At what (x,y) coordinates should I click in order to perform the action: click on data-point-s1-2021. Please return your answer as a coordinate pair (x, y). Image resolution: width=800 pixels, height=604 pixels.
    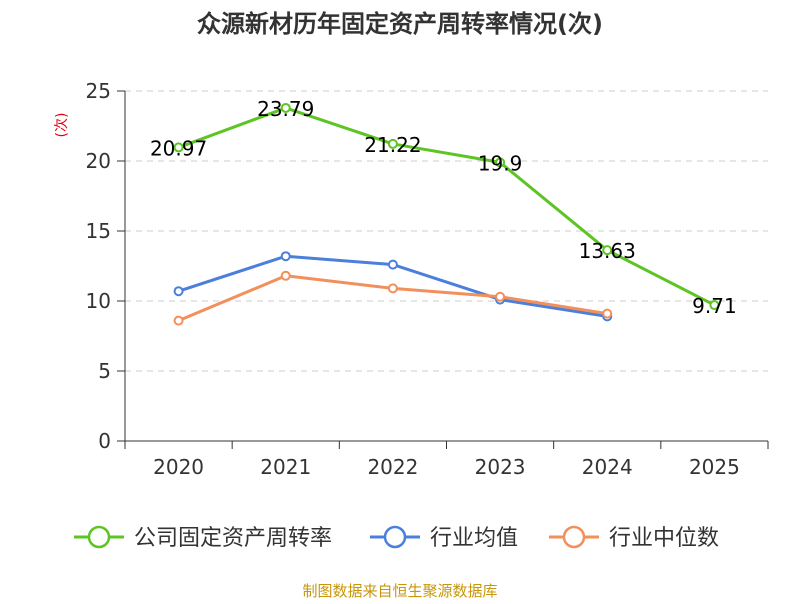
    Looking at the image, I should click on (285, 256).